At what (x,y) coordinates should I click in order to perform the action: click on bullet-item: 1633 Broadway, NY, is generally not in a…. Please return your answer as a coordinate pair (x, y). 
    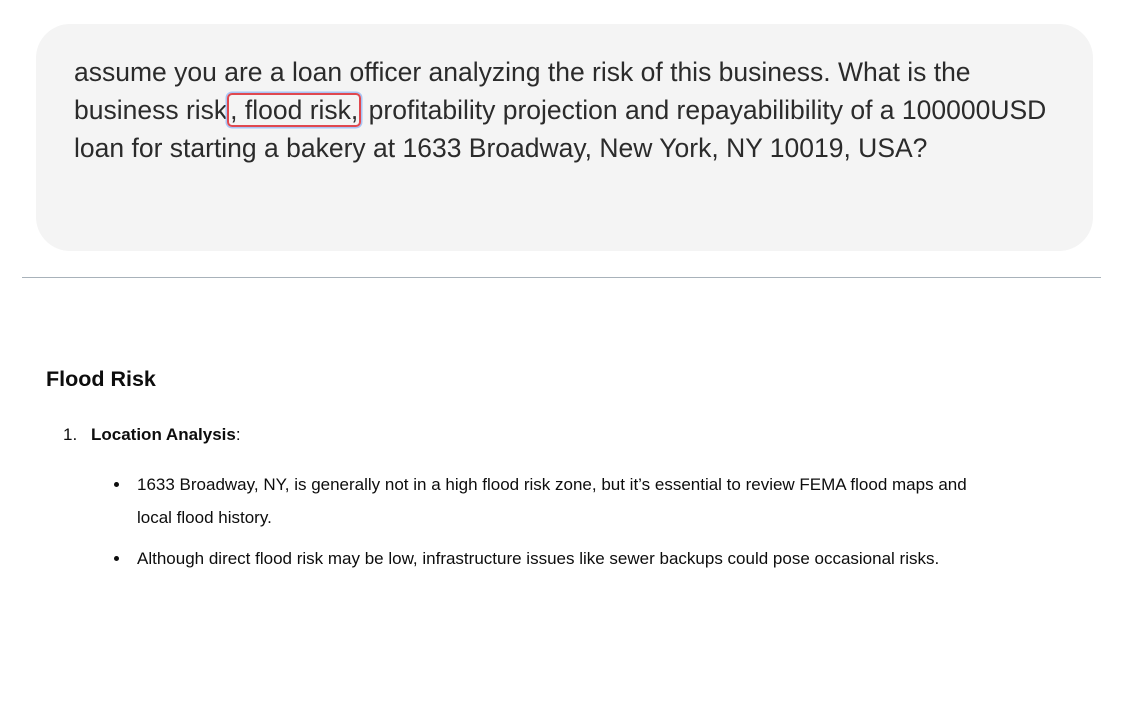
    Looking at the image, I should click on (534, 501).